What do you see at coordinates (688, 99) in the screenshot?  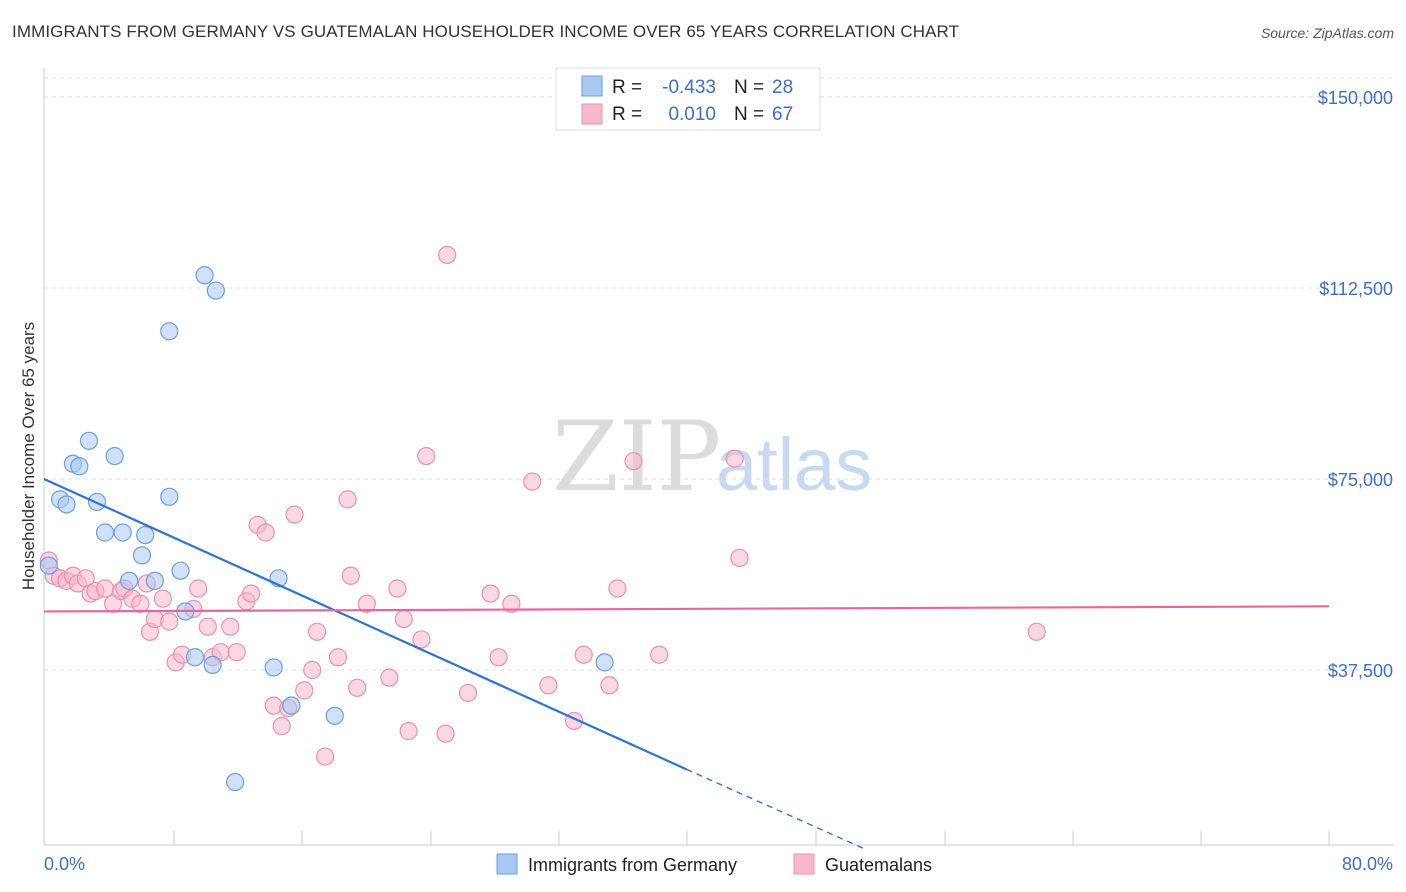 I see `legend: R = -0.433 N = 28 R = 0.010 N = 67` at bounding box center [688, 99].